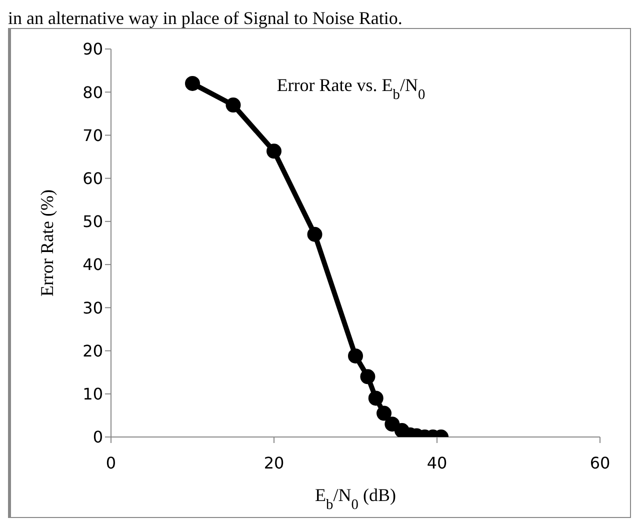  What do you see at coordinates (92, 92) in the screenshot?
I see `y-tick-label: 80` at bounding box center [92, 92].